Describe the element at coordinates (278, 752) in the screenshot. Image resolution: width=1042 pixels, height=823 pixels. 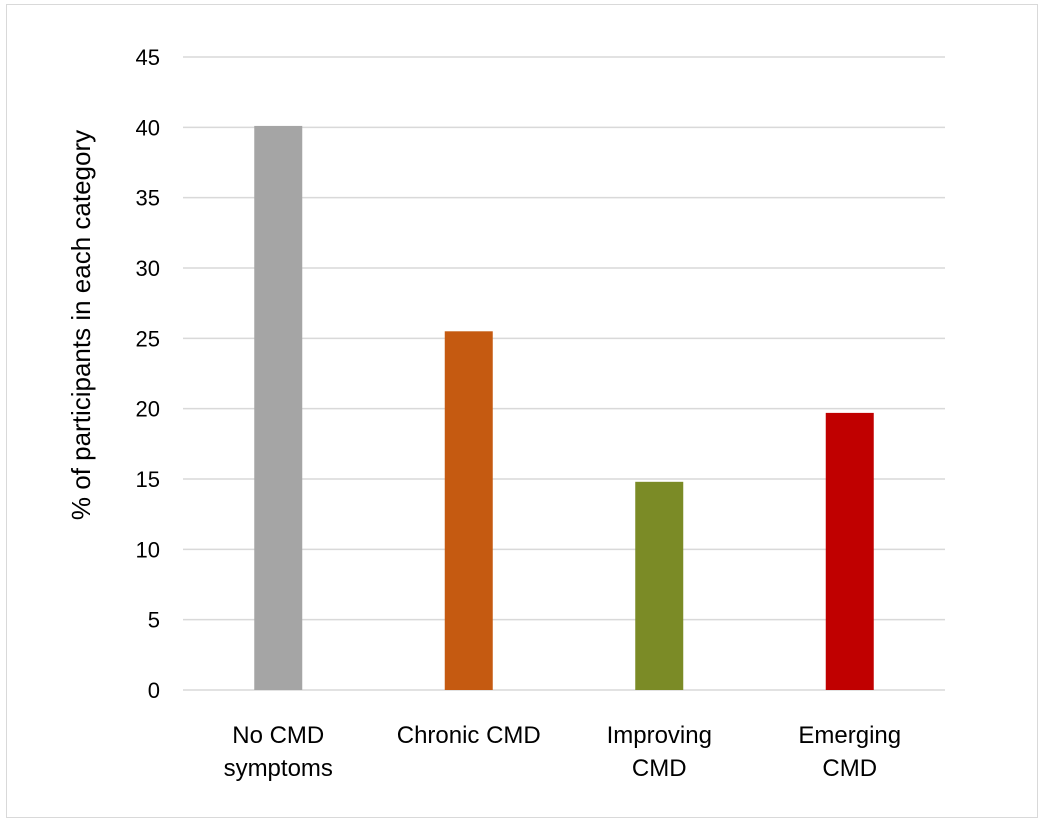
I see `x-category-label: No CMD symptoms` at that location.